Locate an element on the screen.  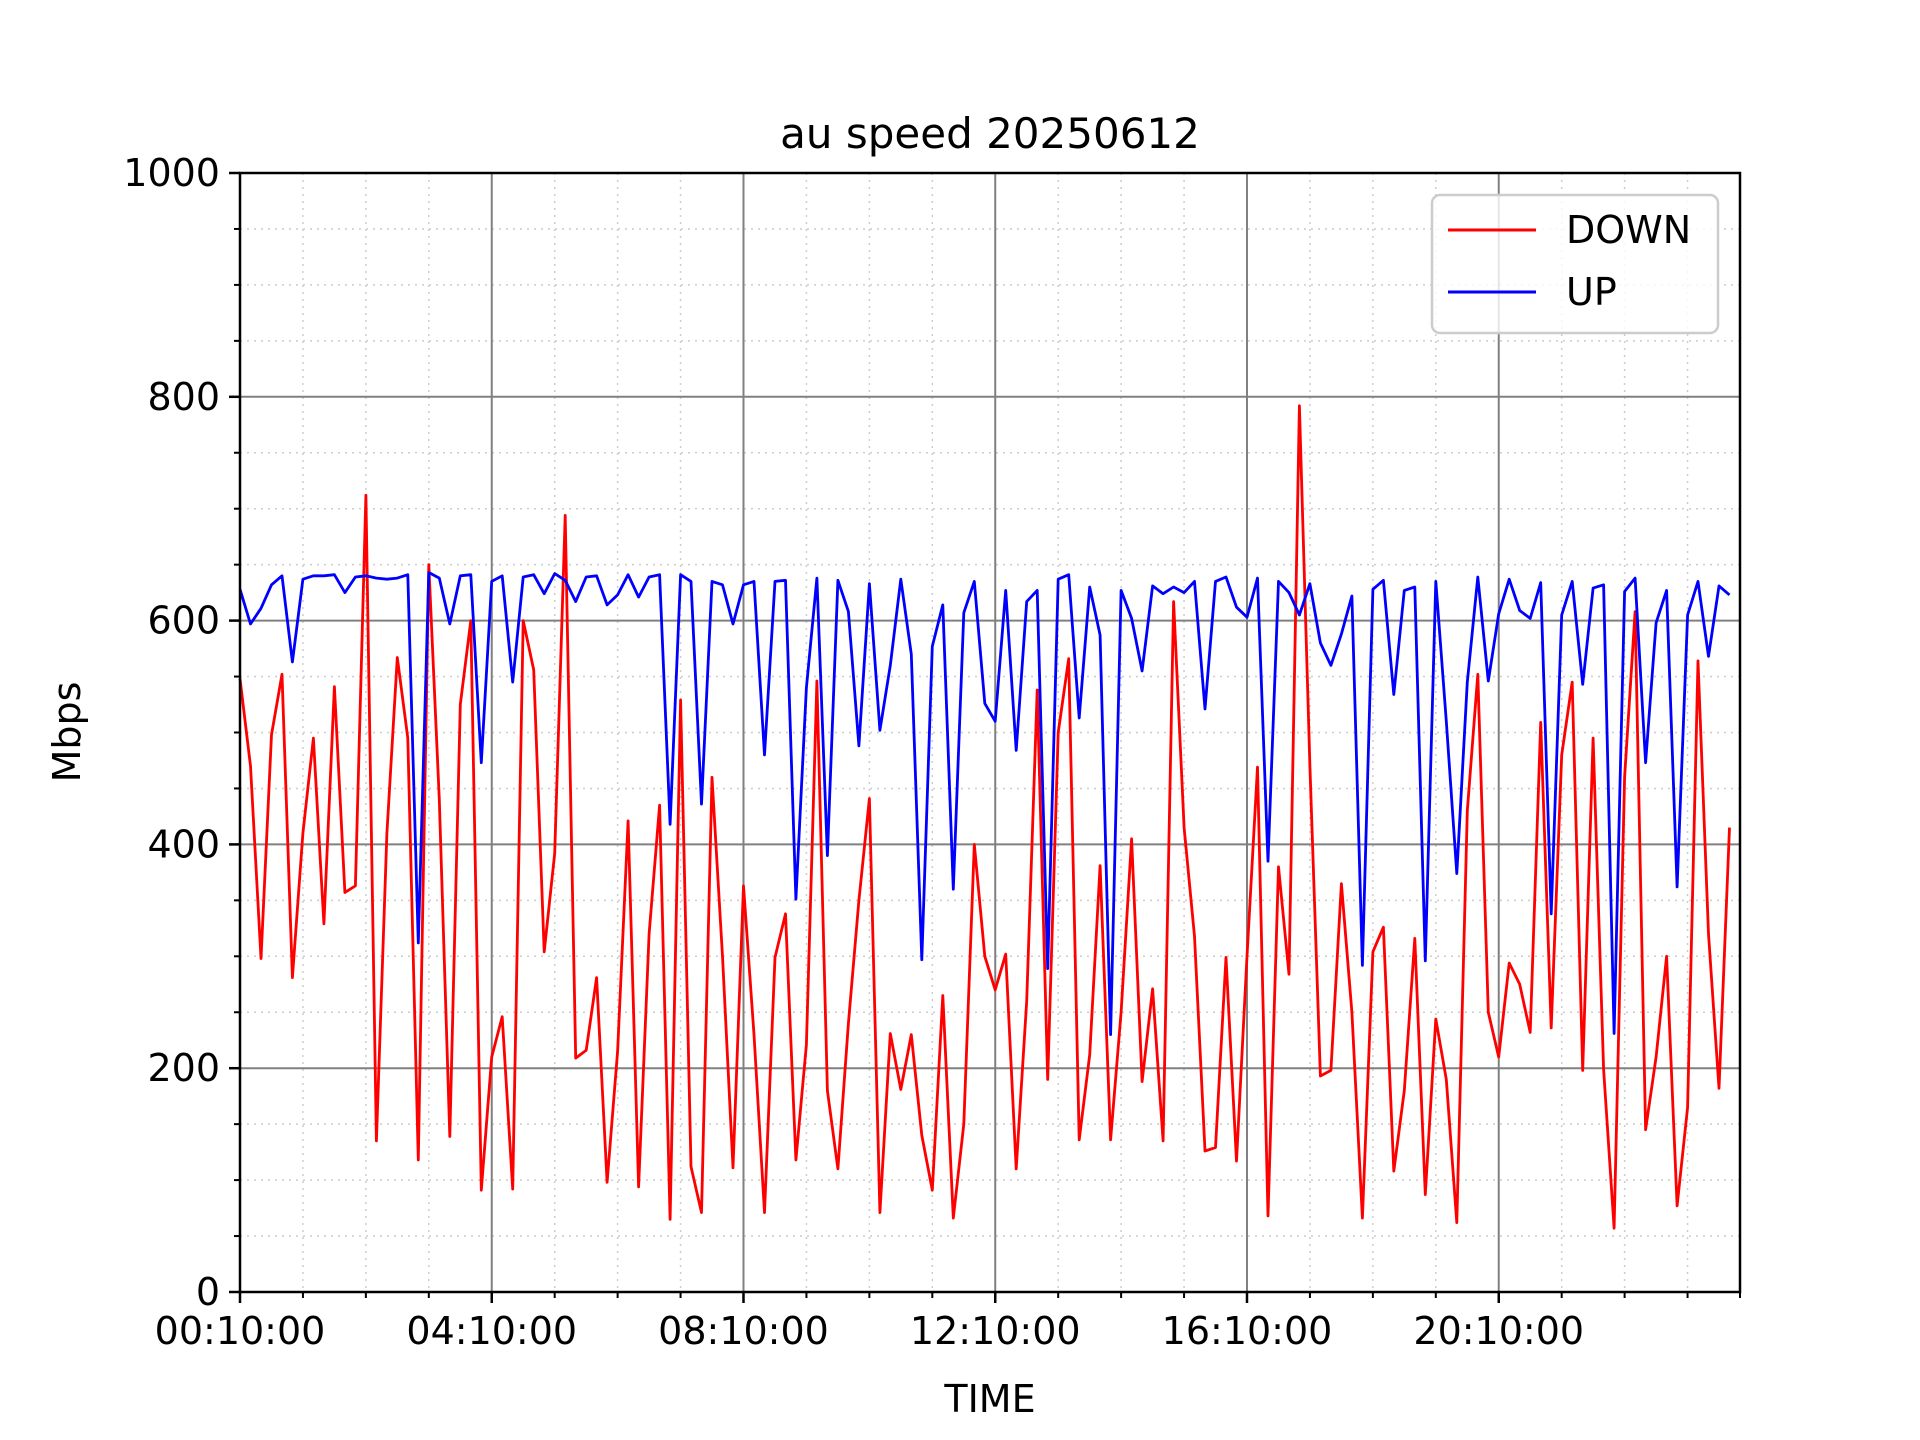
x-tick-label: 20:10:00 is located at coordinates (1498, 1331).